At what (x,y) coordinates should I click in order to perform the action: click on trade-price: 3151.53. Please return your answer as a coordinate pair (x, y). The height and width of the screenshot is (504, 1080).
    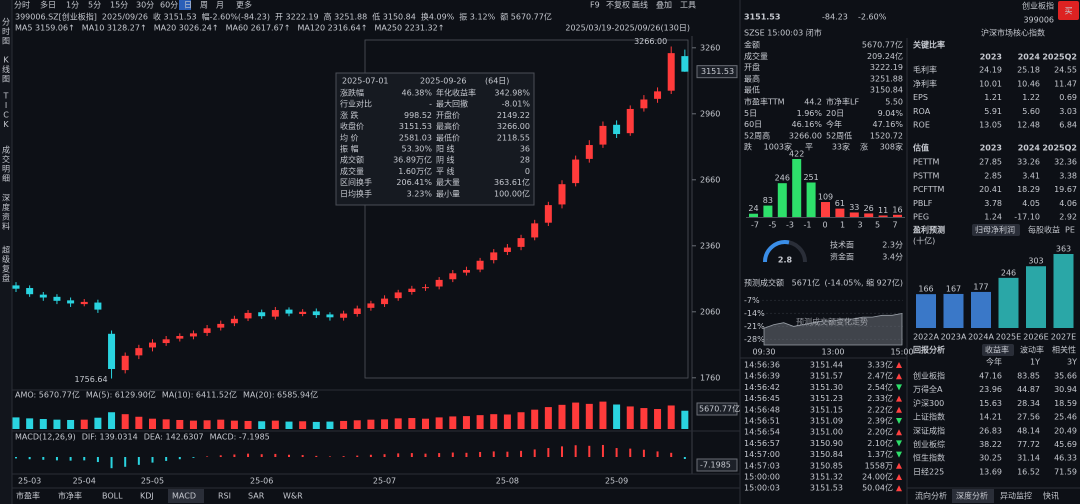
    Looking at the image, I should click on (826, 488).